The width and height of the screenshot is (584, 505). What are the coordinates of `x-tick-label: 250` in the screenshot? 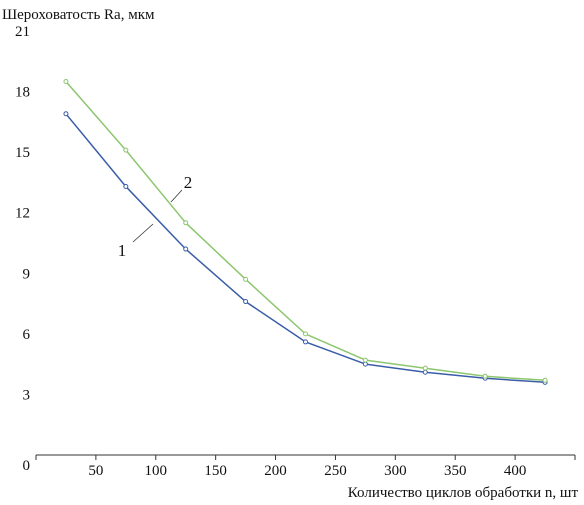 It's located at (335, 471).